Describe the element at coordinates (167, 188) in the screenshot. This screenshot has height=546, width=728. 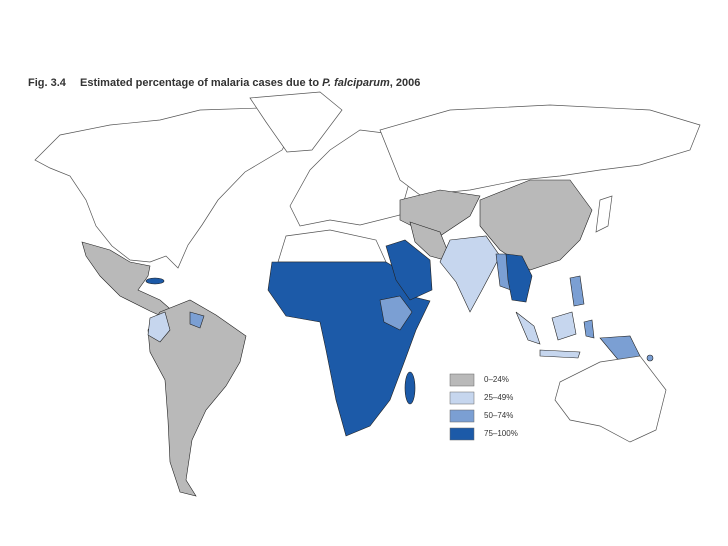
I see `north-america` at that location.